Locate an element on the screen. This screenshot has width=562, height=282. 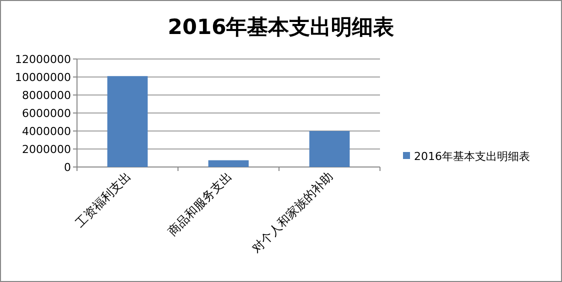
y-tick-label: 0 is located at coordinates (67, 167).